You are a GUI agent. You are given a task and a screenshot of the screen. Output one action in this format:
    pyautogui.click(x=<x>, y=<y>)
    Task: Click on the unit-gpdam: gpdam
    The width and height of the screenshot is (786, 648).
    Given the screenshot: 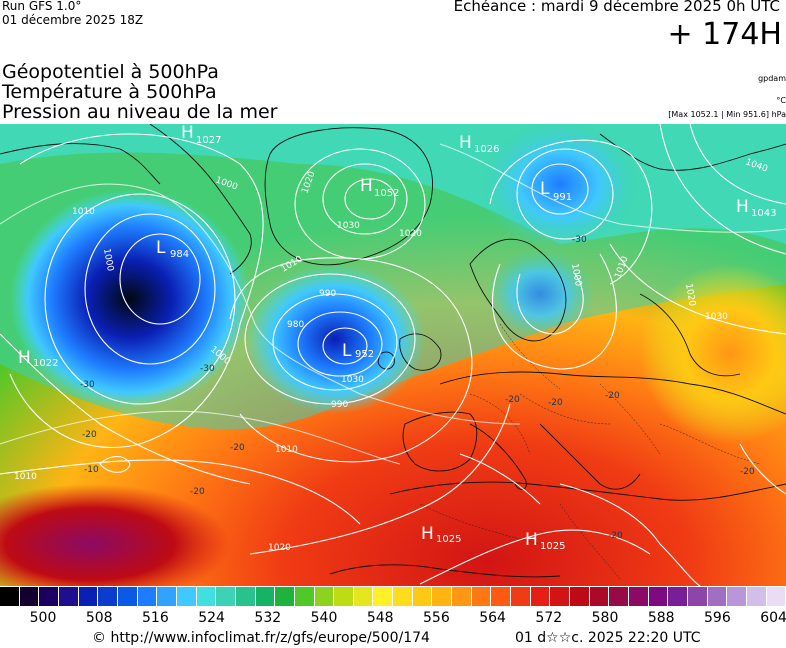 What is the action you would take?
    pyautogui.click(x=772, y=78)
    